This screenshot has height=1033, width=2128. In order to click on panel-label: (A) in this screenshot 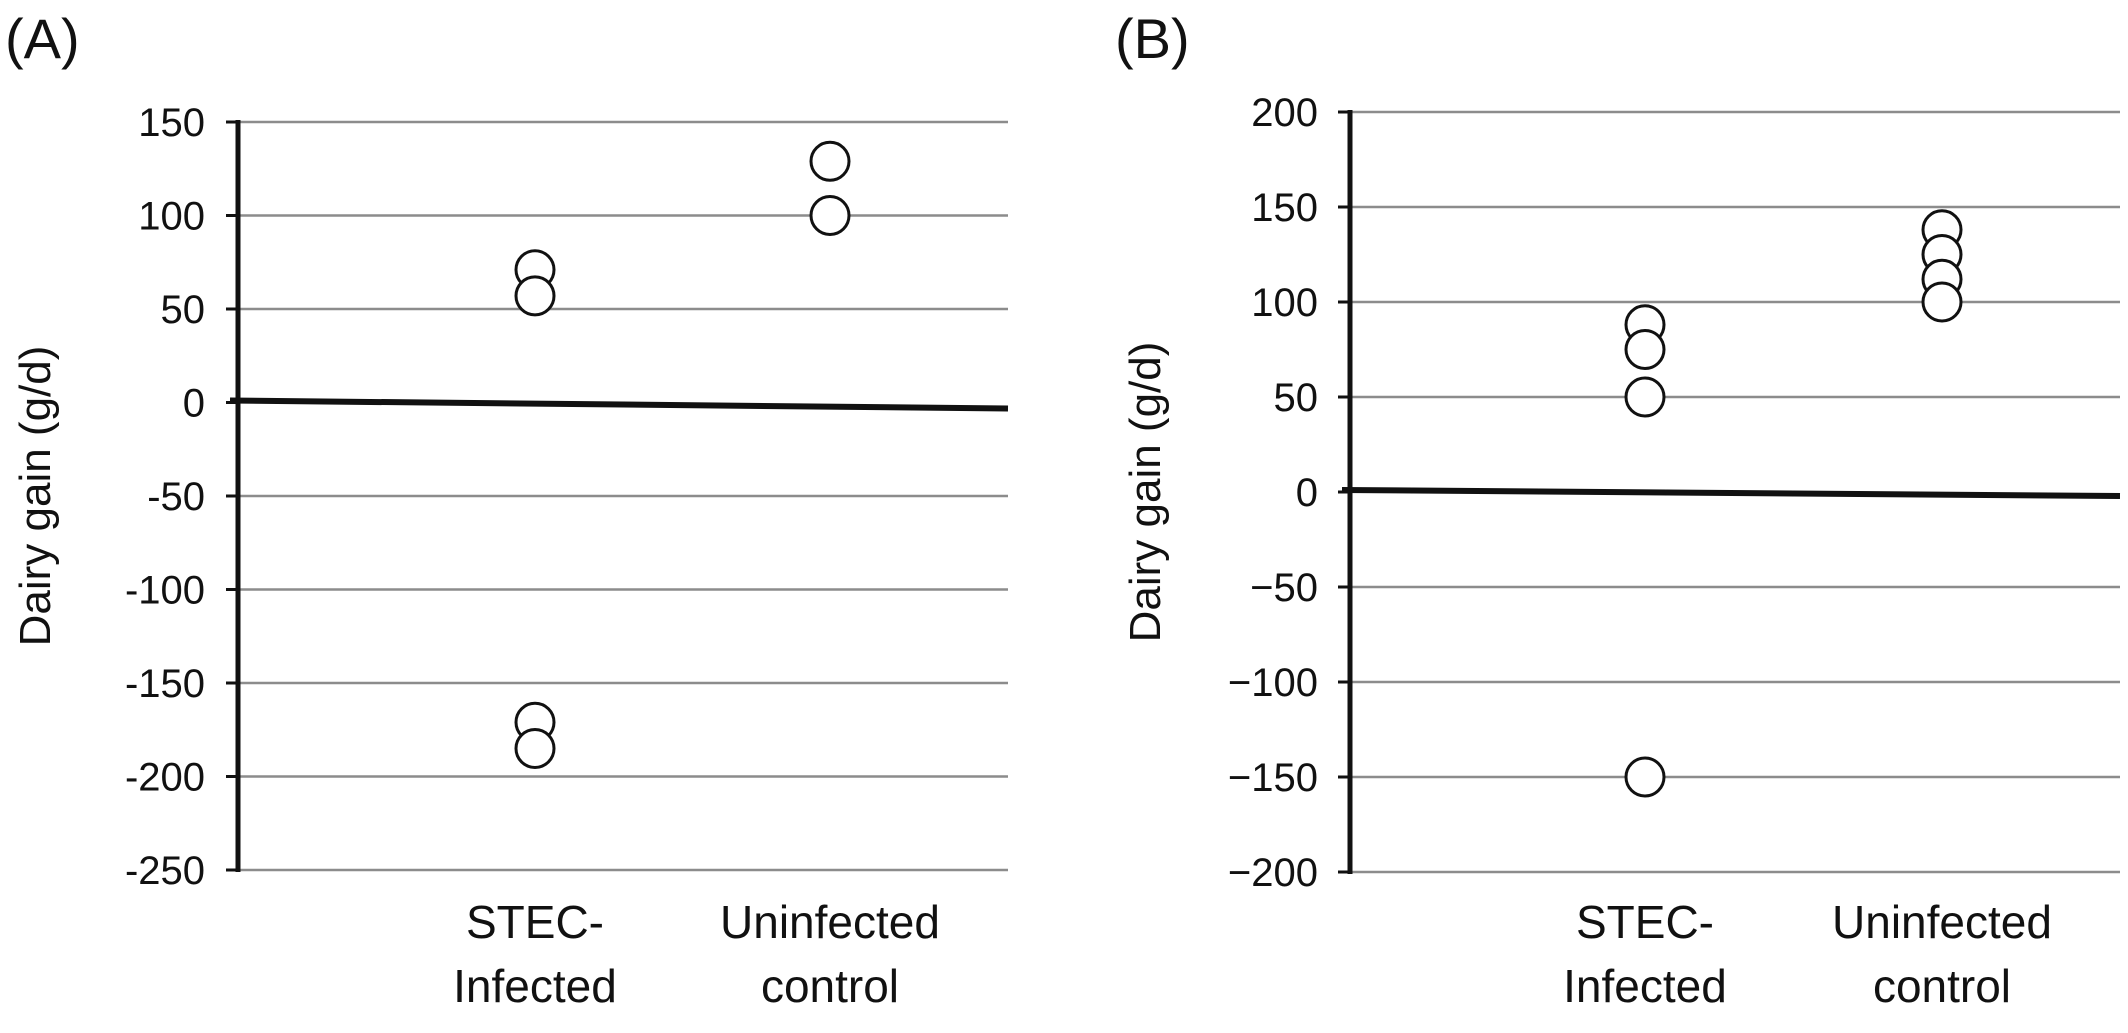, I will do `click(42, 38)`.